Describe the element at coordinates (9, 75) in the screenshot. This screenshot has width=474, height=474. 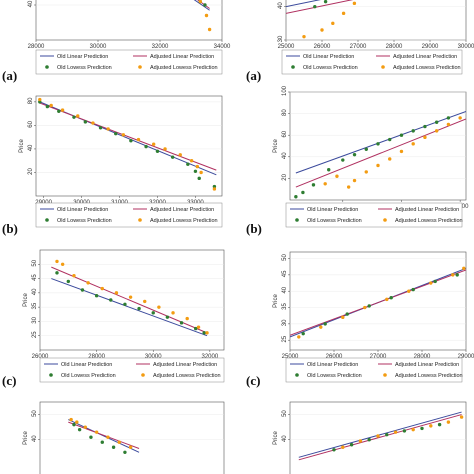
I see `panel-label: (a)` at that location.